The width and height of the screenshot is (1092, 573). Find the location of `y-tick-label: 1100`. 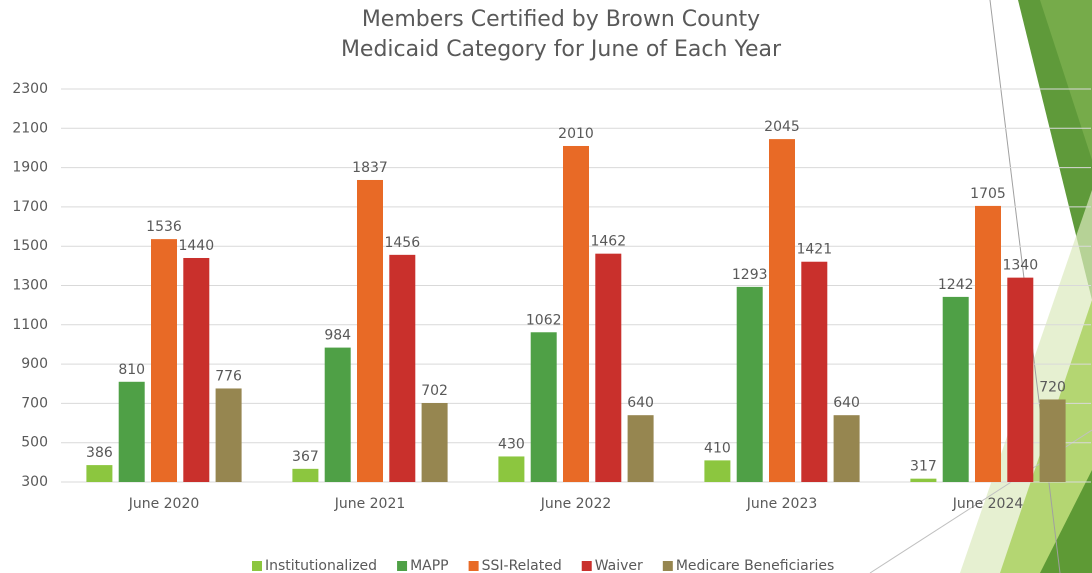

y-tick-label: 1100 is located at coordinates (30, 325).